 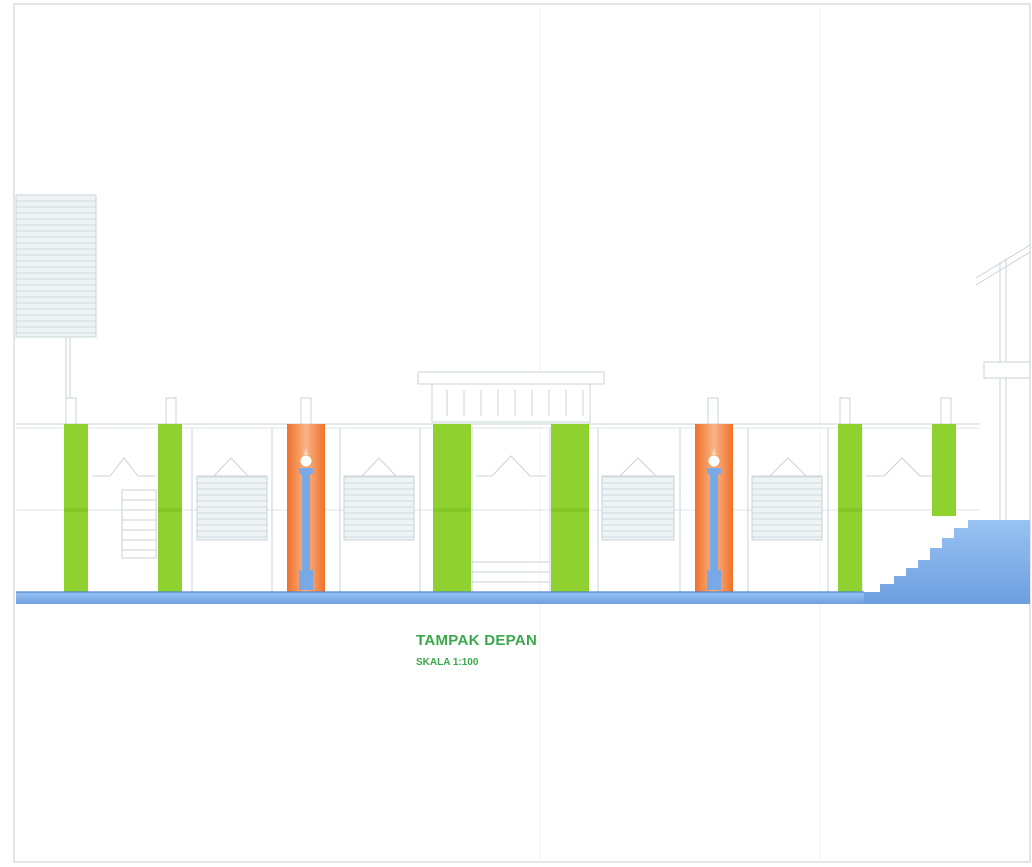 I want to click on left-stair, so click(x=139, y=524).